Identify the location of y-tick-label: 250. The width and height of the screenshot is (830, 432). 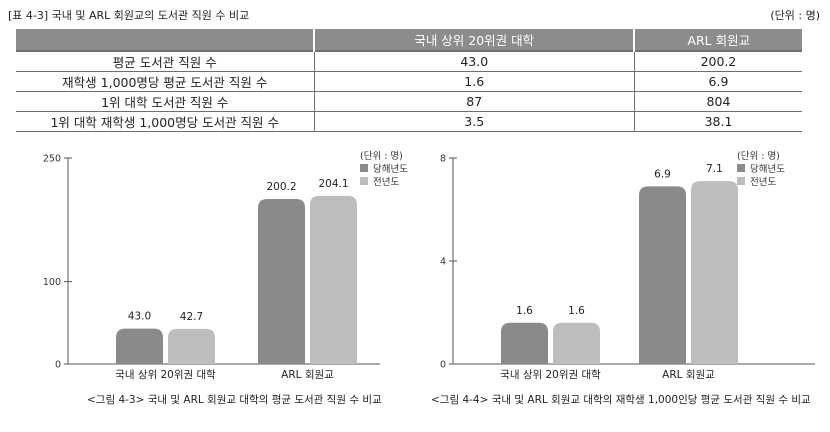
(52, 159).